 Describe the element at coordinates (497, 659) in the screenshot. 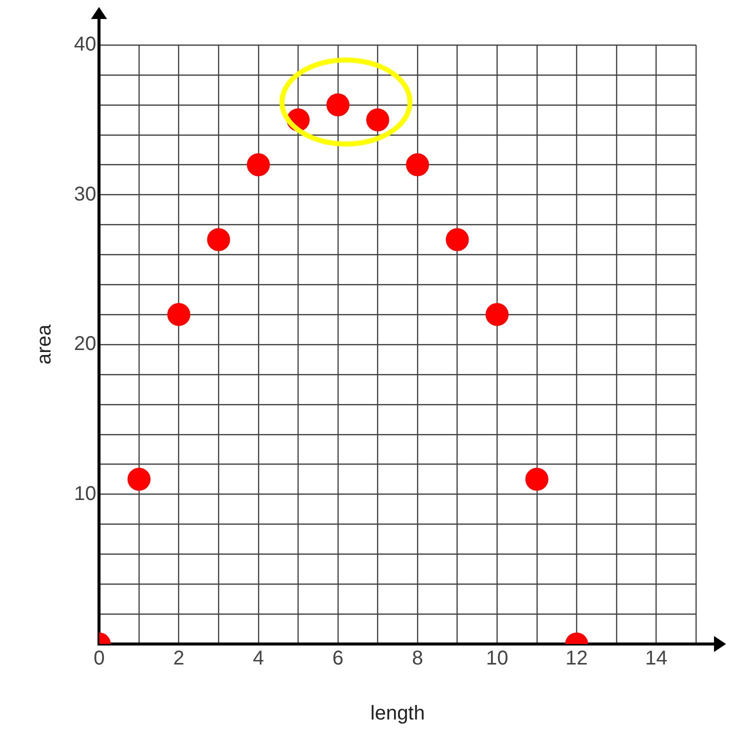

I see `x-tick-label: 10` at that location.